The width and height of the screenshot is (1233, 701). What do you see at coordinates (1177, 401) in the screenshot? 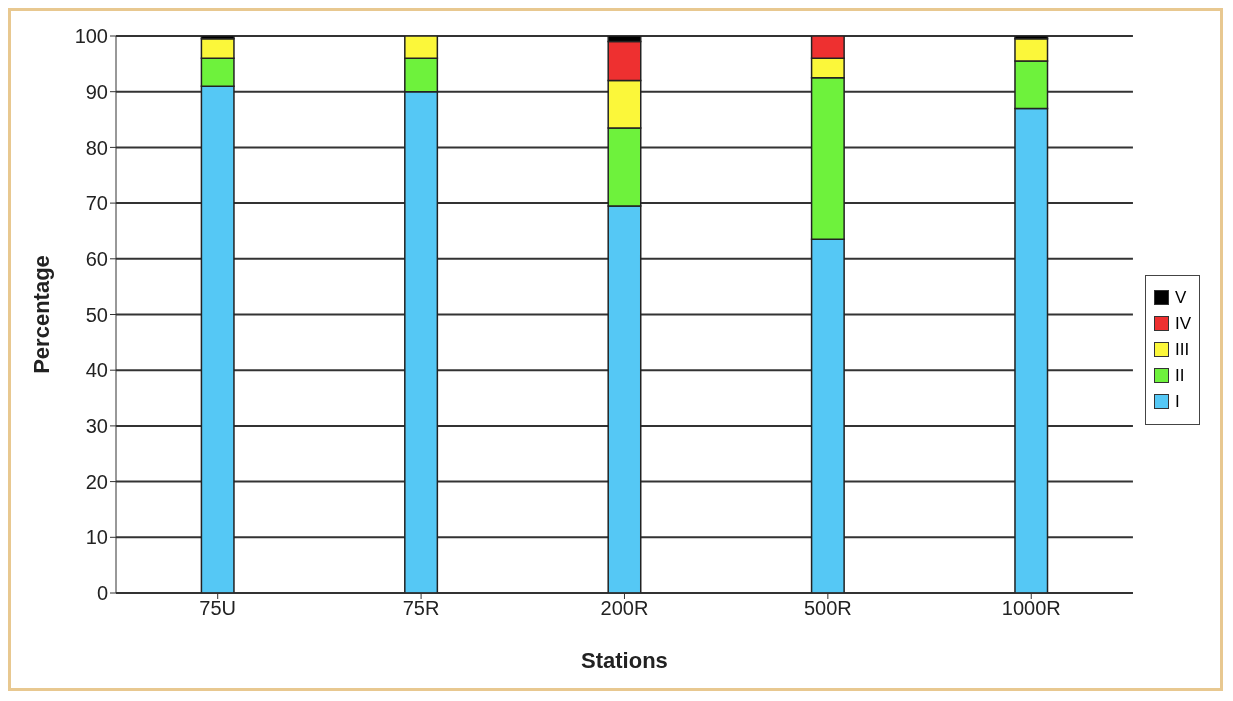
I see `legend-label: I` at bounding box center [1177, 401].